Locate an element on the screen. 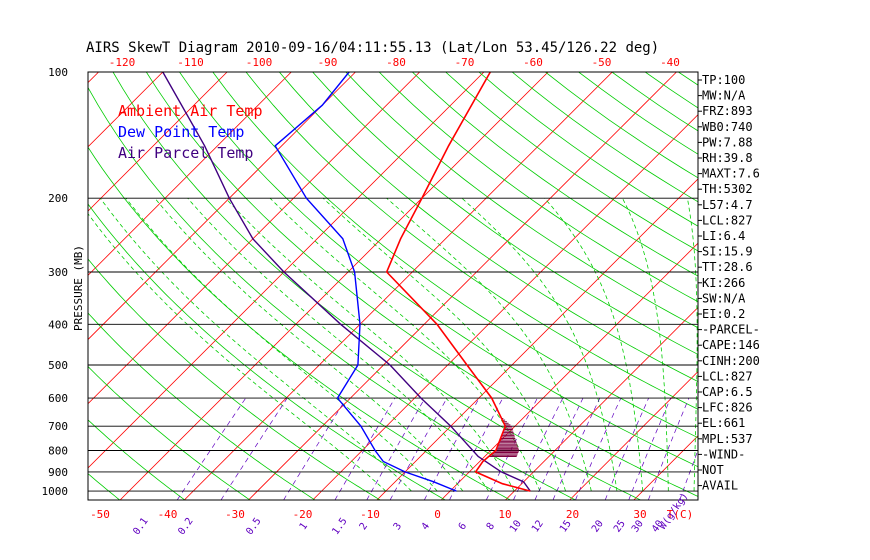 The image size is (870, 560). bottom-temp-tick-label: -30 is located at coordinates (235, 514).